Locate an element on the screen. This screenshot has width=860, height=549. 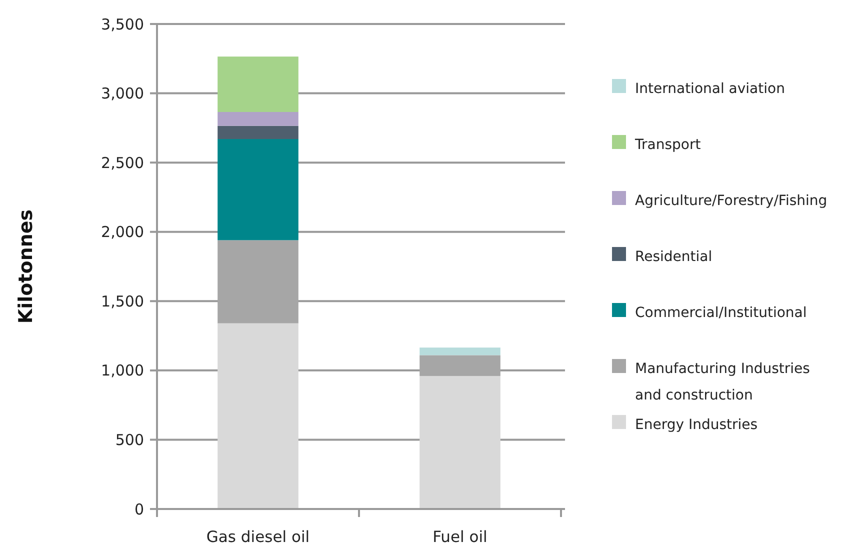
legend-label: Commercial/Institutional is located at coordinates (721, 312).